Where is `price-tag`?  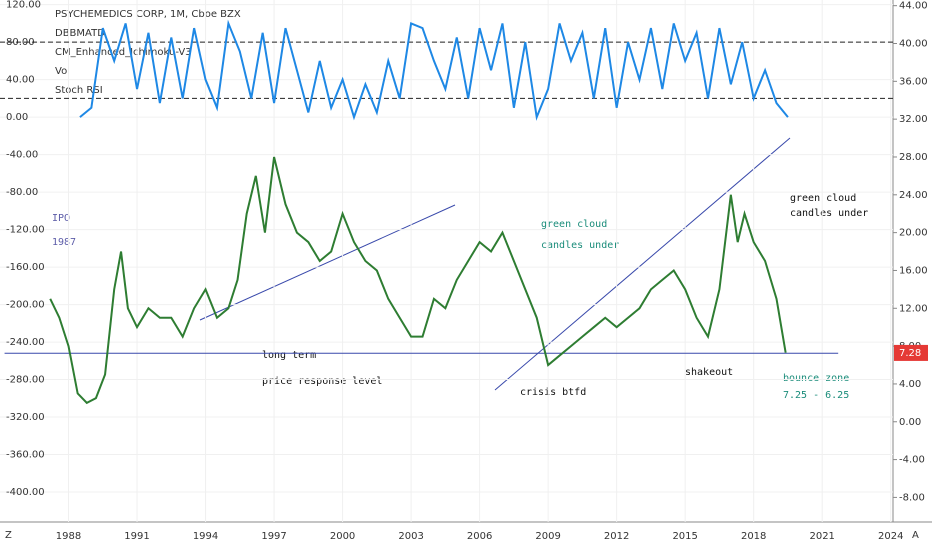 price-tag is located at coordinates (911, 352).